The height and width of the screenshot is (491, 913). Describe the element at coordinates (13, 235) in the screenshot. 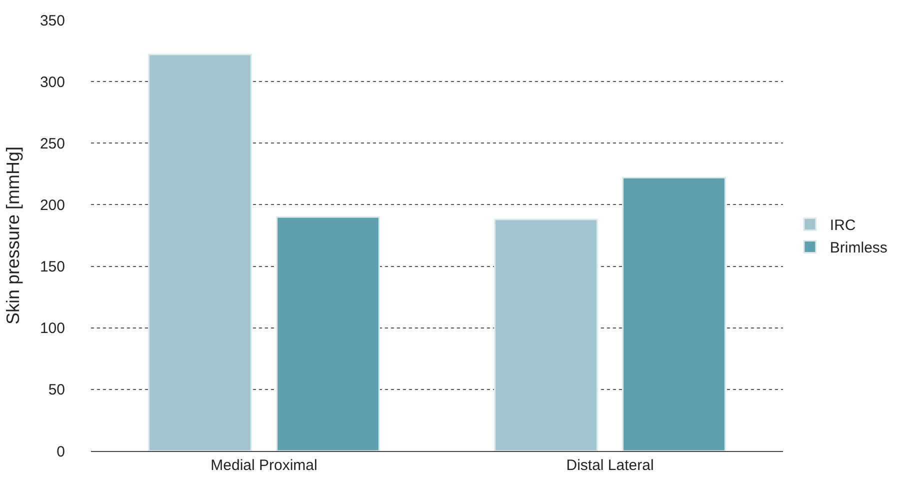

I see `y-axis-title: Skin pressure [mmHg]` at that location.